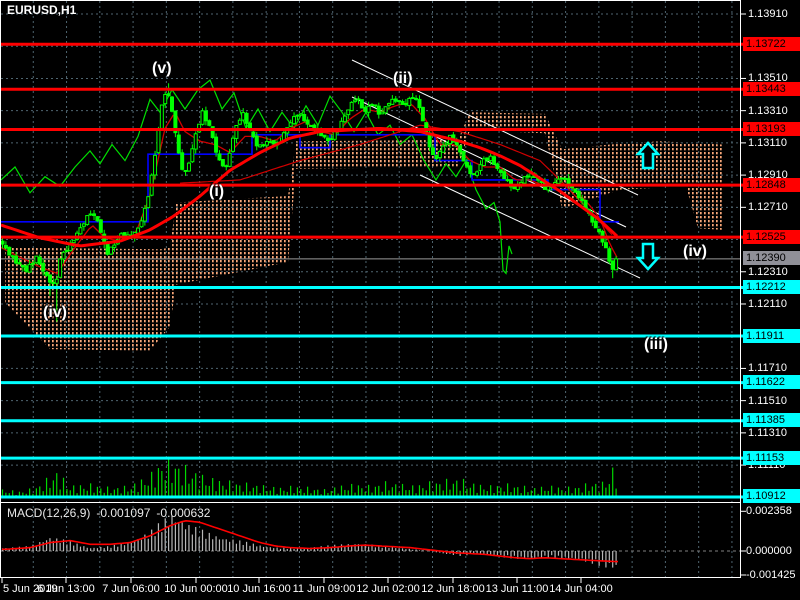  What do you see at coordinates (648, 155) in the screenshot?
I see `trend-arrow-up` at bounding box center [648, 155].